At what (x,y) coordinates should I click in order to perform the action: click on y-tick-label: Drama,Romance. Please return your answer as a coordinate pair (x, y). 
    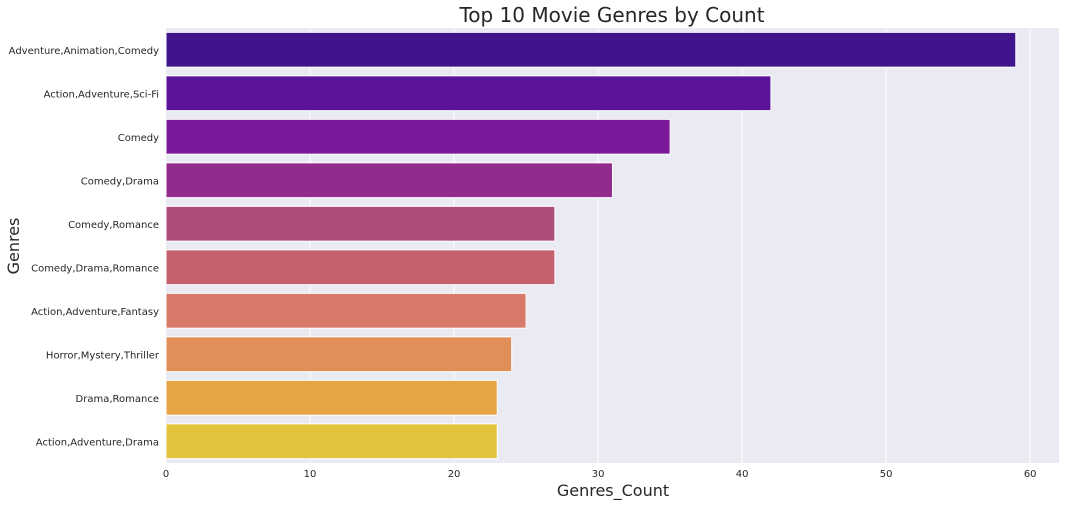
    Looking at the image, I should click on (117, 399).